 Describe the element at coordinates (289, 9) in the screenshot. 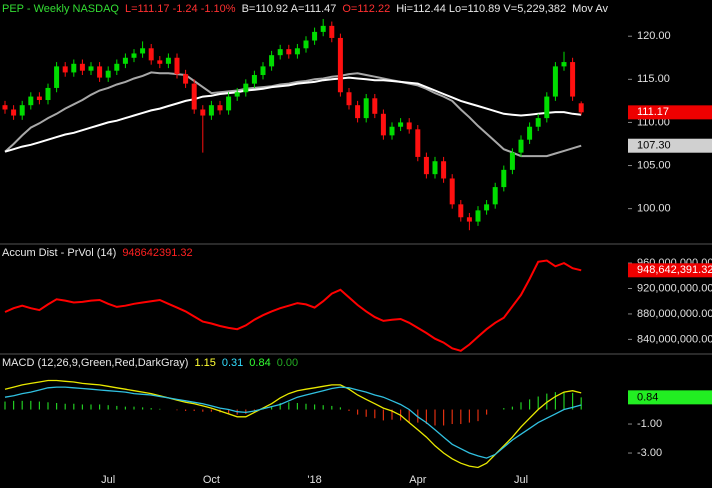

I see `panel-header: B=110.92 A=111.47` at that location.